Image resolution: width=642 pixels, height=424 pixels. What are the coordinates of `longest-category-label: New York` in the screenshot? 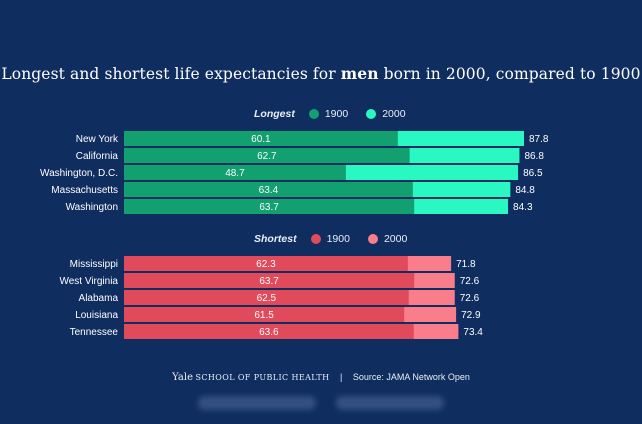 It's located at (97, 139).